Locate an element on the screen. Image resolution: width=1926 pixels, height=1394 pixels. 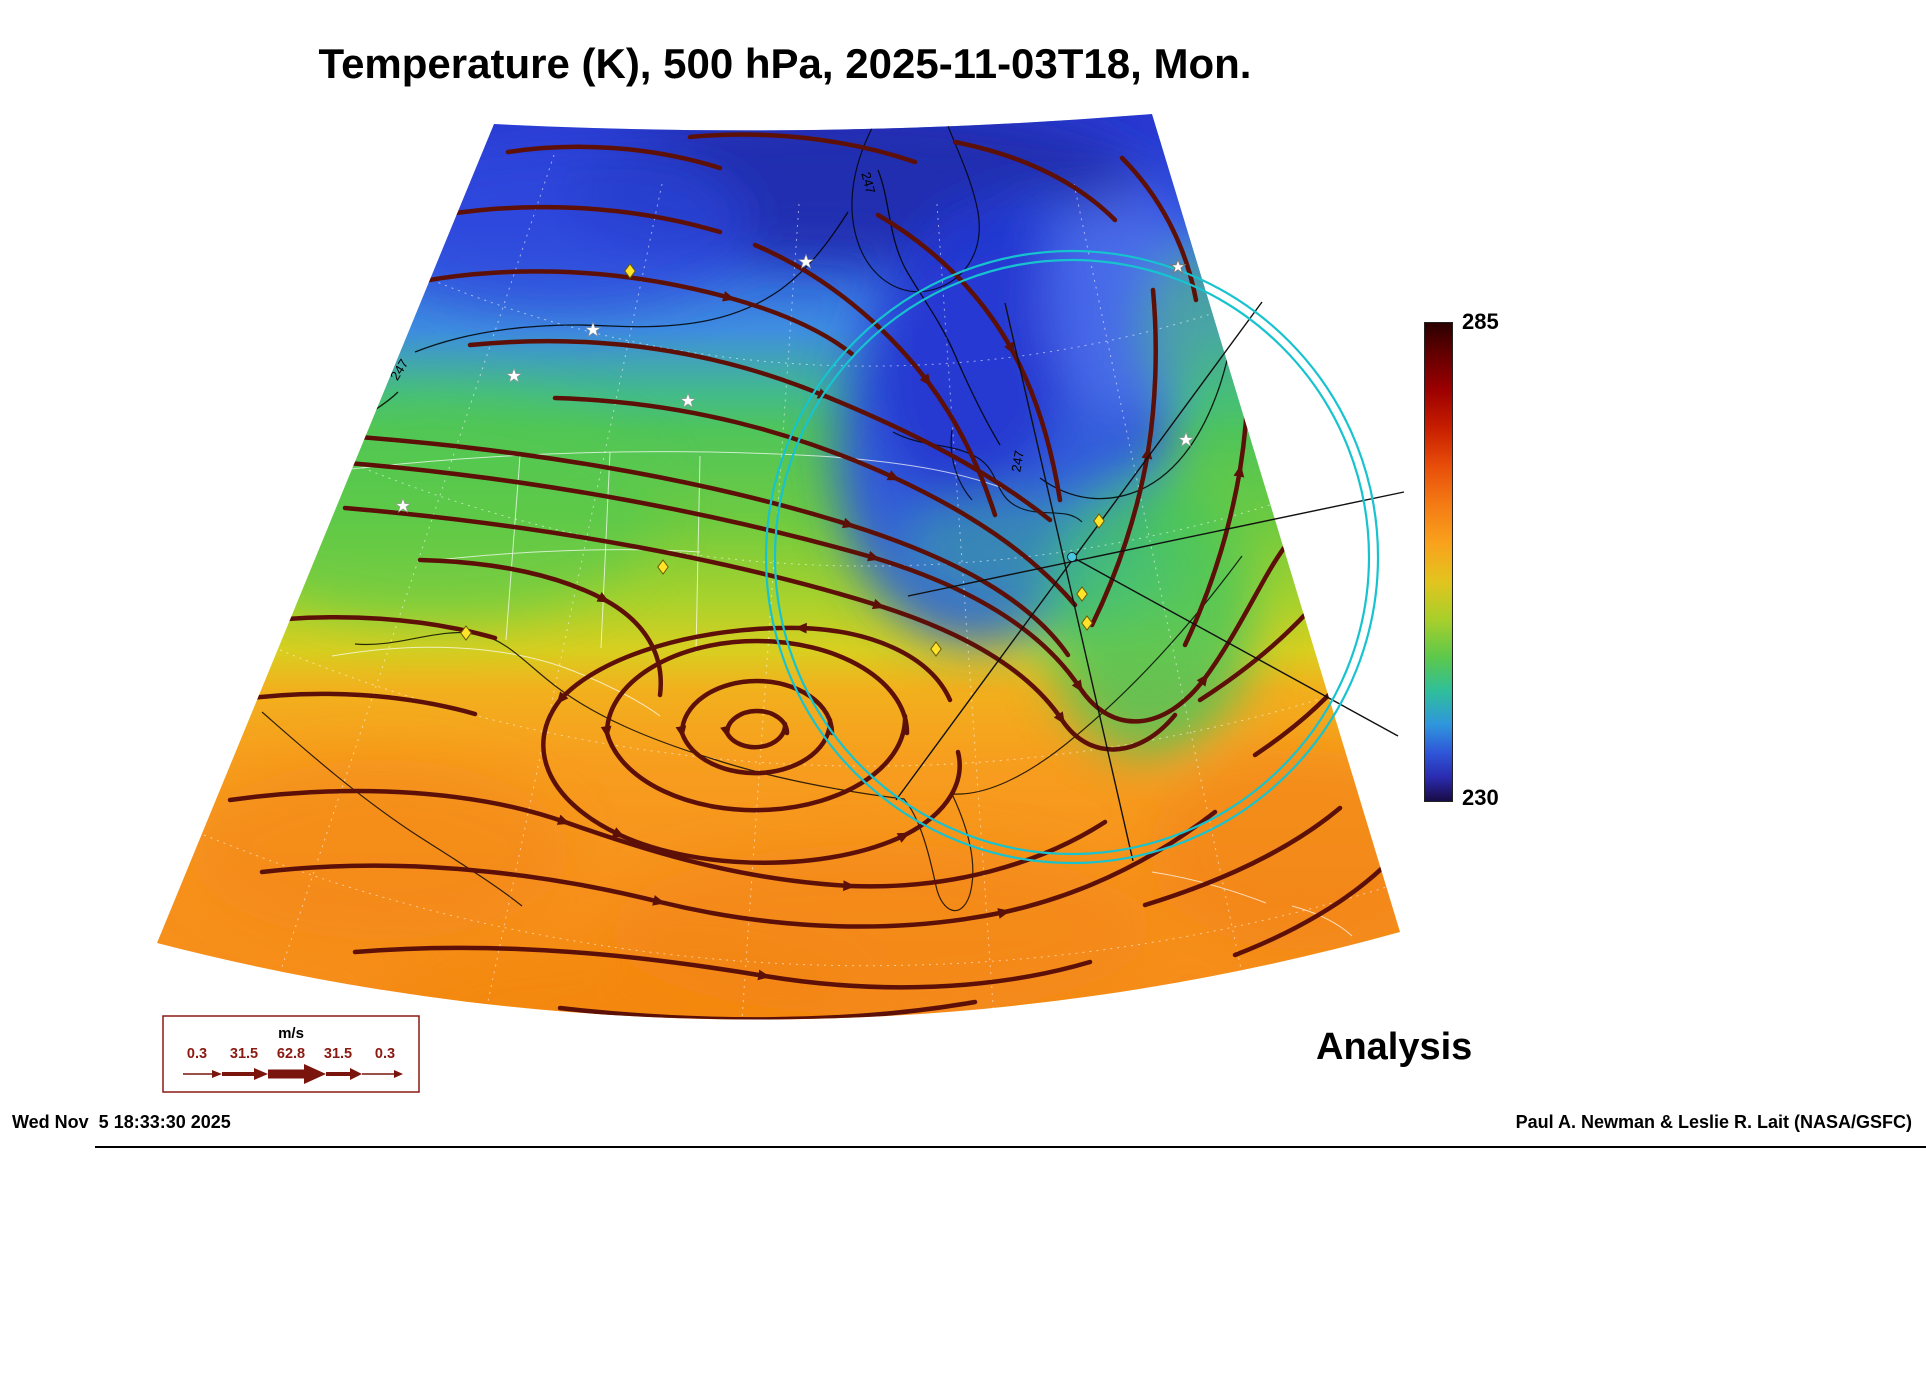
colorbar-min-label: 230 is located at coordinates (1480, 797).